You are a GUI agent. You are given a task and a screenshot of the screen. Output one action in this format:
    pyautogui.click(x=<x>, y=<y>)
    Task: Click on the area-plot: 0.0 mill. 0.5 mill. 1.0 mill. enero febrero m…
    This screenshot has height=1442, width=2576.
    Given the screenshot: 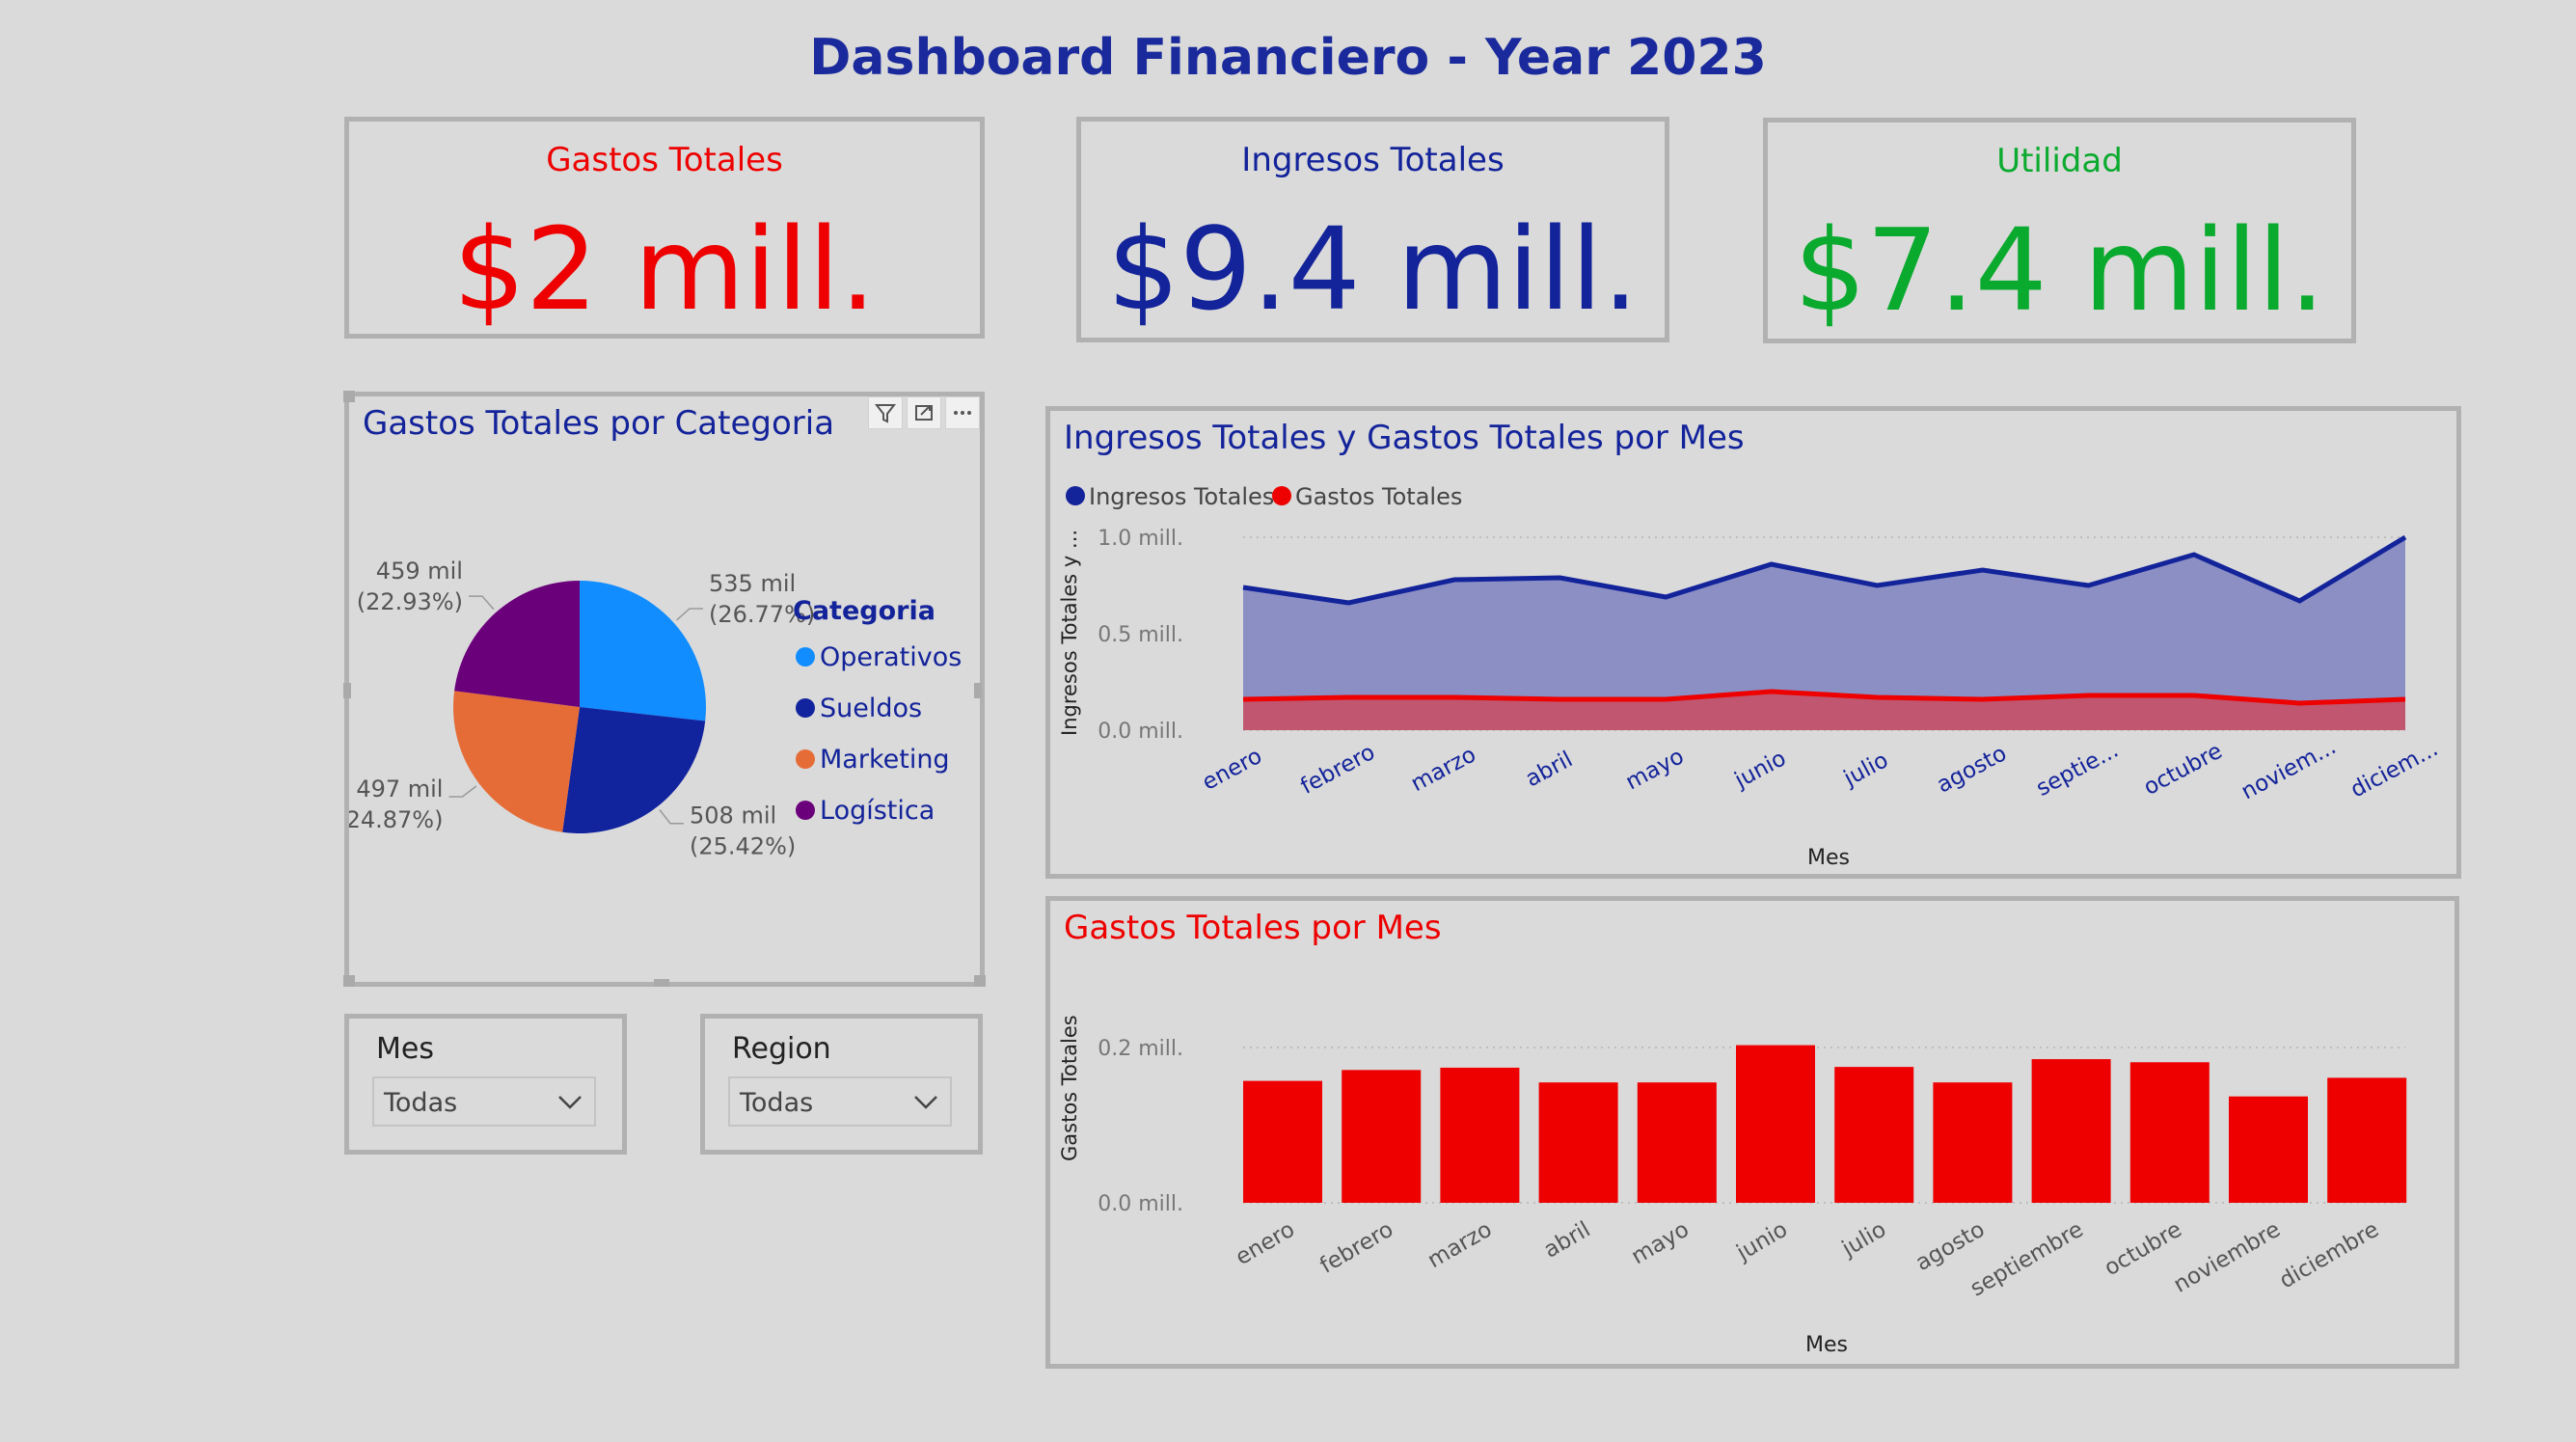 What is the action you would take?
    pyautogui.click(x=1770, y=665)
    